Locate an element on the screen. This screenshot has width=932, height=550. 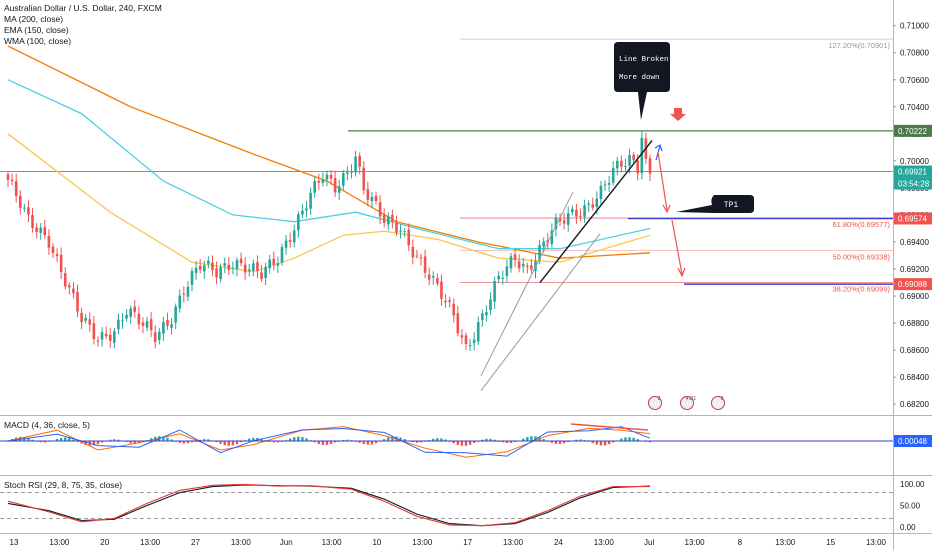
price-badge-text-target2: 0.69088 is located at coordinates (912, 284).